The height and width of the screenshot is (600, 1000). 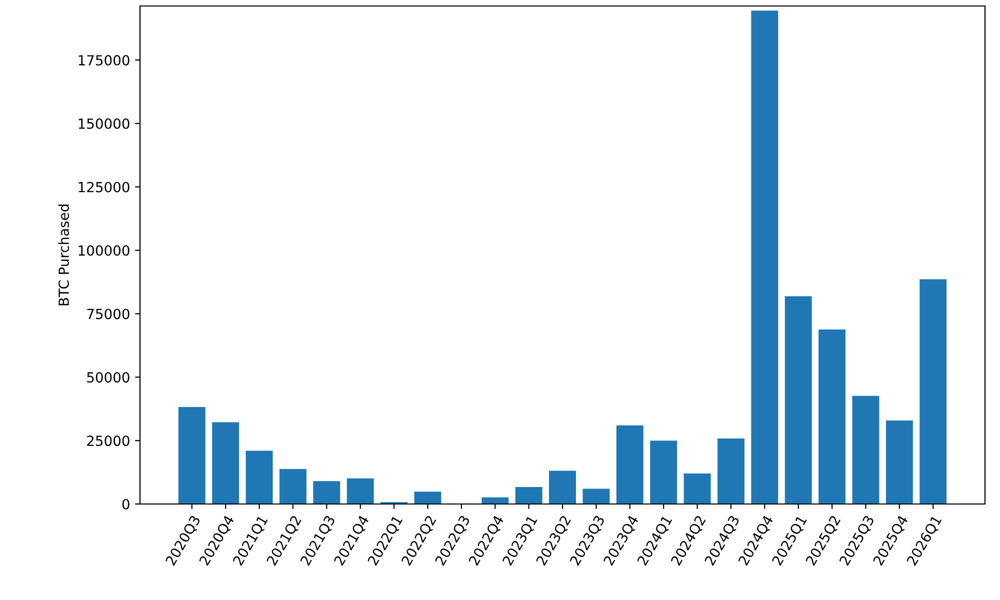 What do you see at coordinates (126, 504) in the screenshot?
I see `y-tick-label: 0` at bounding box center [126, 504].